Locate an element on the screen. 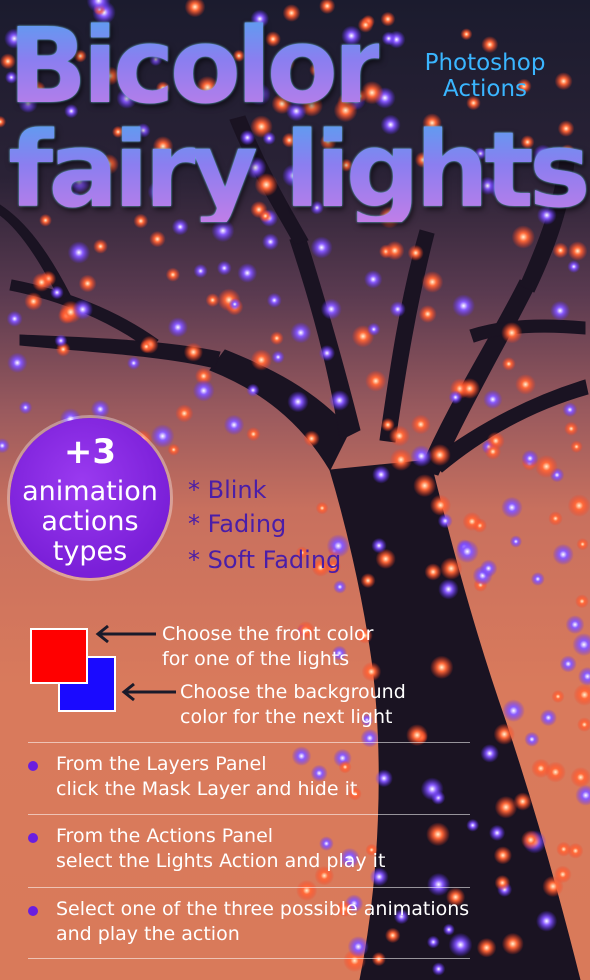 The width and height of the screenshot is (590, 980). badge-line-1: animation is located at coordinates (90, 491).